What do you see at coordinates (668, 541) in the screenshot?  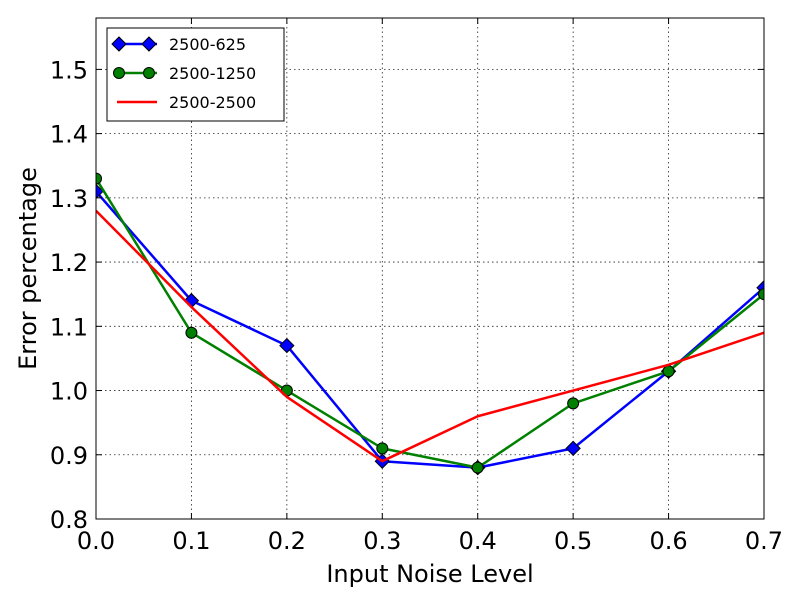 I see `x-tick-label: 0.6` at bounding box center [668, 541].